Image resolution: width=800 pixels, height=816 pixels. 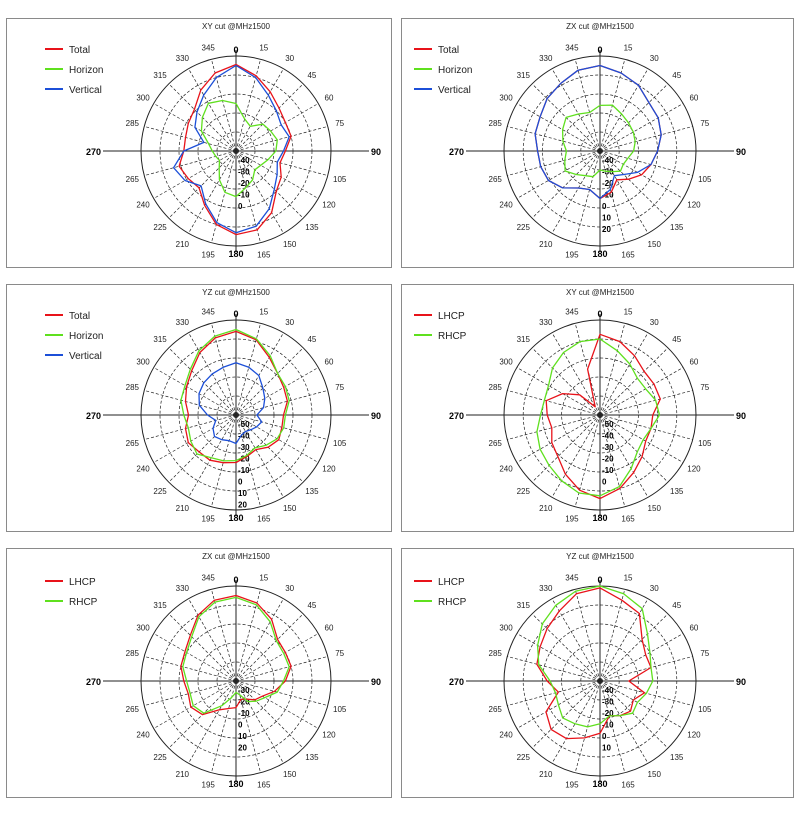 What do you see at coordinates (608, 447) in the screenshot?
I see `chart4-radial-label: -30` at bounding box center [608, 447].